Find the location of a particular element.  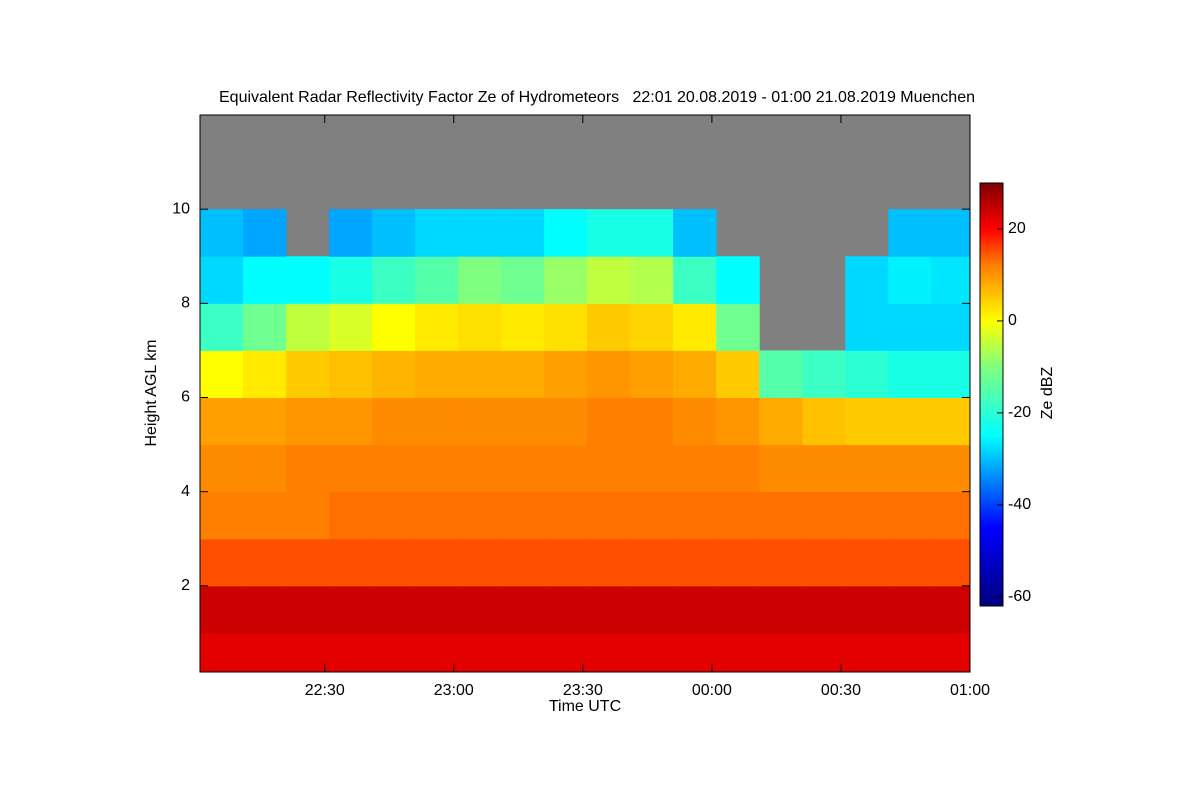

colorbar-tick-label: 20 is located at coordinates (1017, 228).